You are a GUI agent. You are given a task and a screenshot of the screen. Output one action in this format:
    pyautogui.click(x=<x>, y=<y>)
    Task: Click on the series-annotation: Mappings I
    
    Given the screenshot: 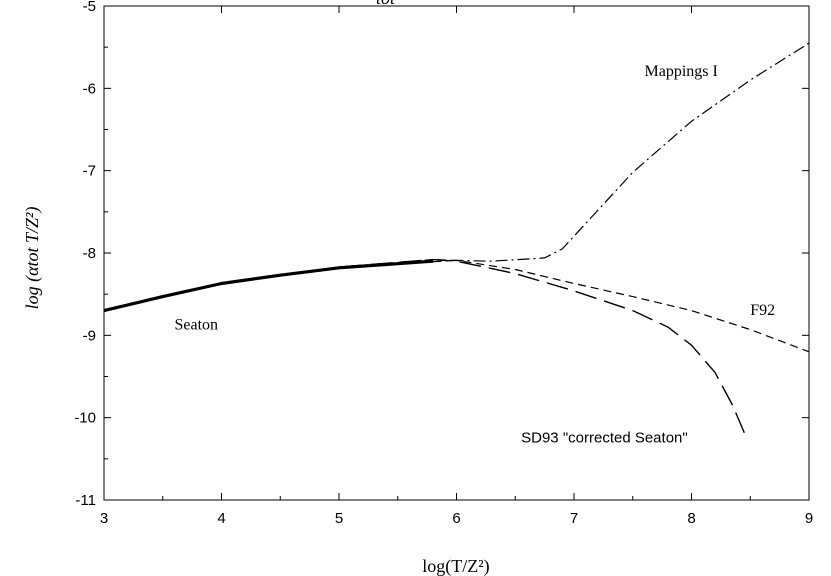 What is the action you would take?
    pyautogui.click(x=681, y=71)
    